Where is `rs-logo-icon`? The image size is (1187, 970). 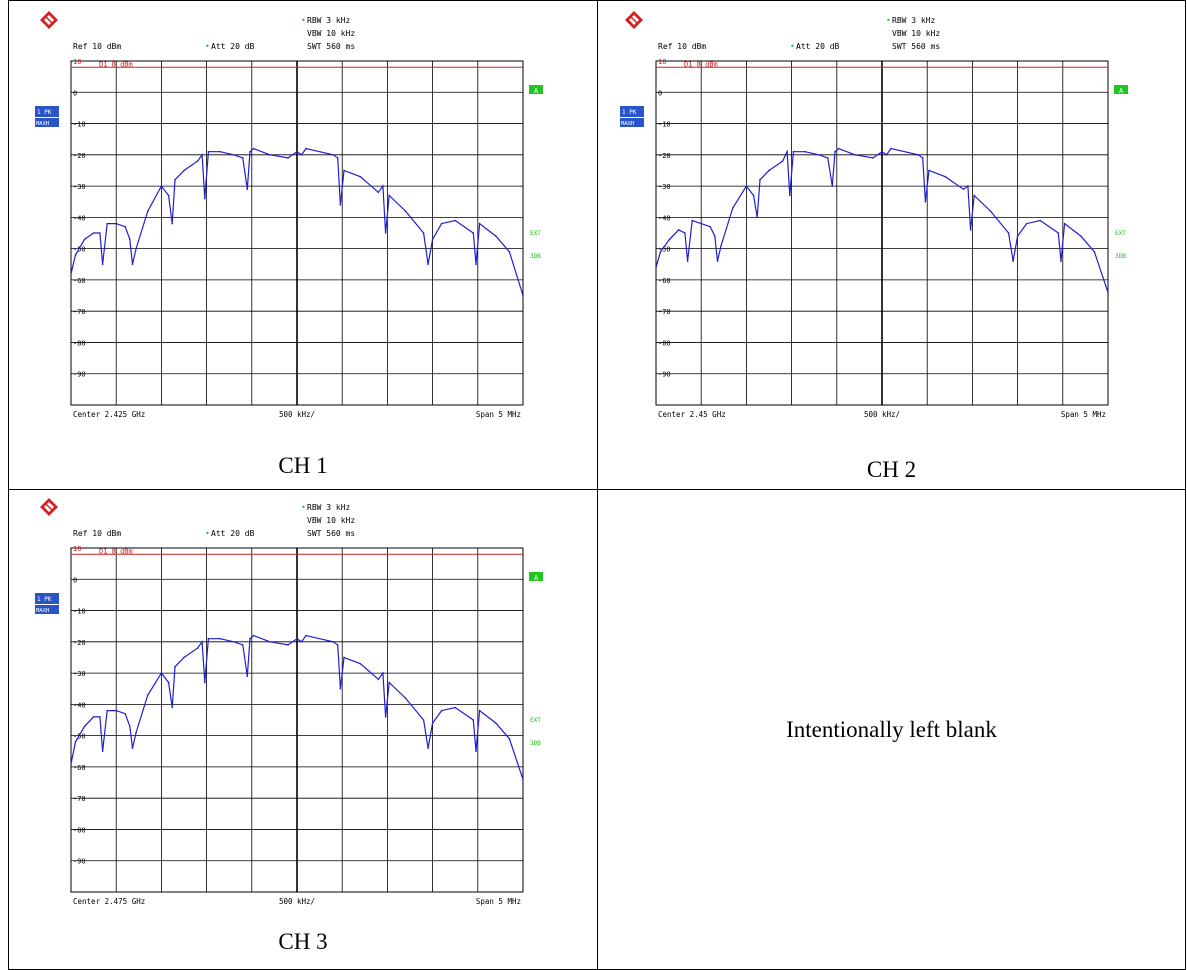
rs-logo-icon is located at coordinates (634, 20).